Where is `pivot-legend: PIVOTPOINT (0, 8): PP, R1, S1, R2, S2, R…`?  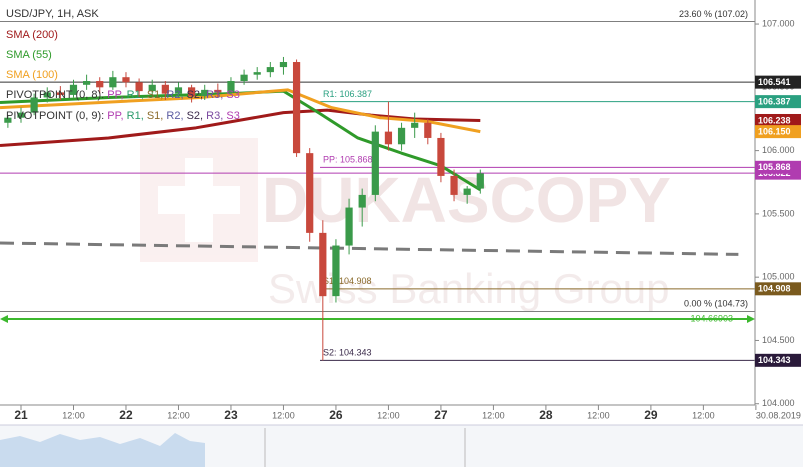
pivot-legend: PIVOTPOINT (0, 8): PP, R1, S1, R2, S2, R… is located at coordinates (123, 95).